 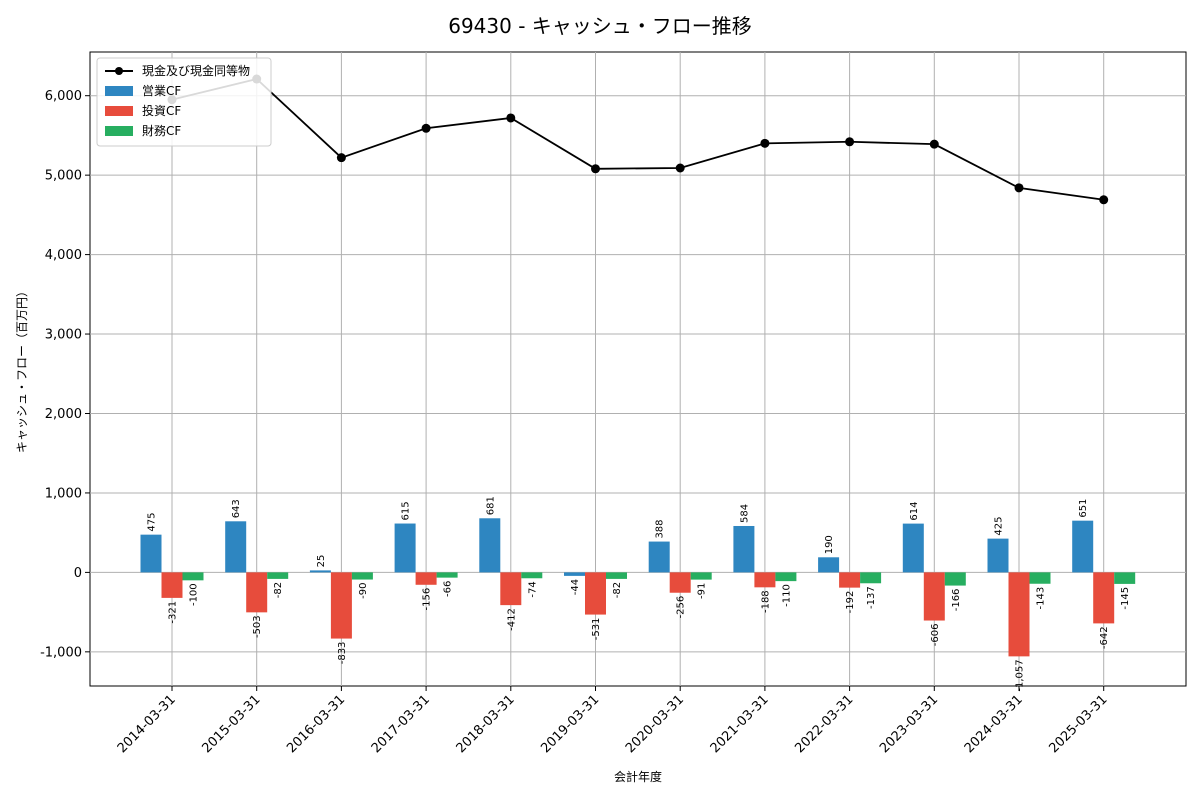 I want to click on y-tick-label: 4,000, so click(x=63, y=255).